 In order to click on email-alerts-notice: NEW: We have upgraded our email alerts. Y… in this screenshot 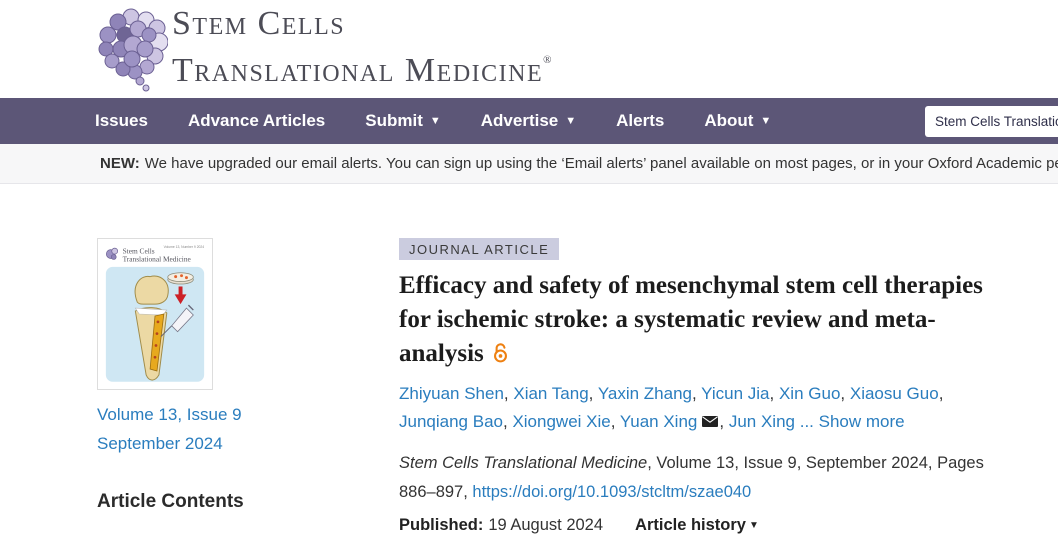, I will do `click(529, 164)`.